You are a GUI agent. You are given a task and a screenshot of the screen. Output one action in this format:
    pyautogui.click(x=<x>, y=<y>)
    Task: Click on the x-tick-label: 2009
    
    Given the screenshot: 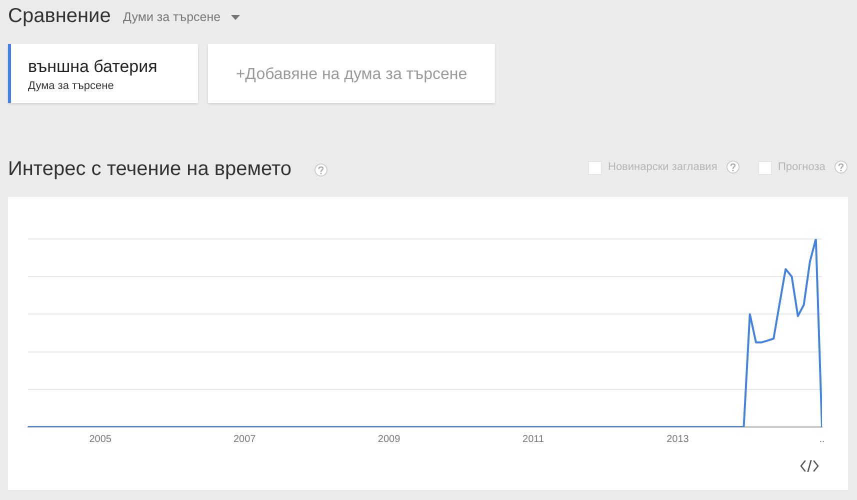 What is the action you would take?
    pyautogui.click(x=389, y=439)
    